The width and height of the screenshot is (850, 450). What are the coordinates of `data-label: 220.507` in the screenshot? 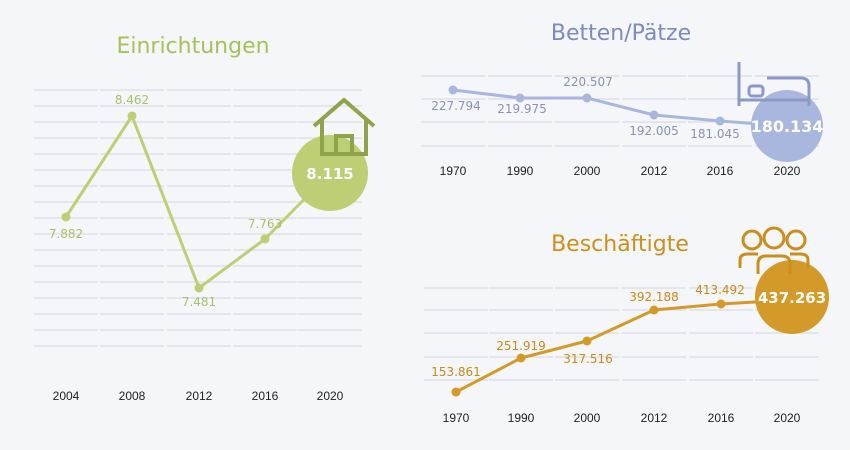 It's located at (588, 82).